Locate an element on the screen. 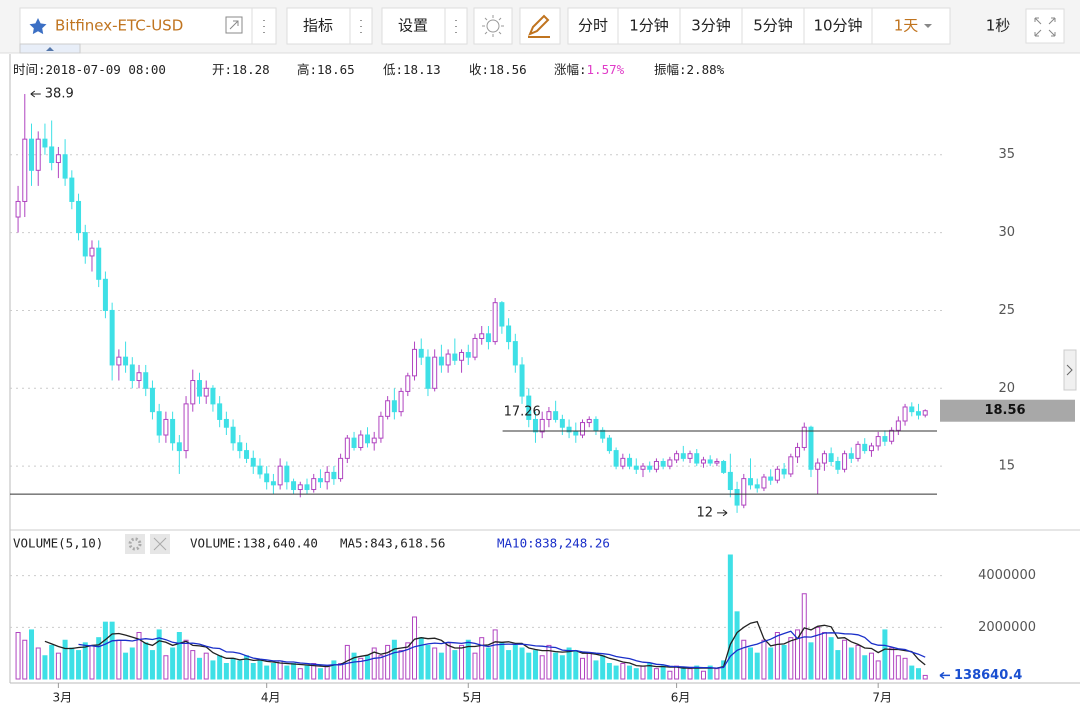  indicator-btn is located at coordinates (318, 26).